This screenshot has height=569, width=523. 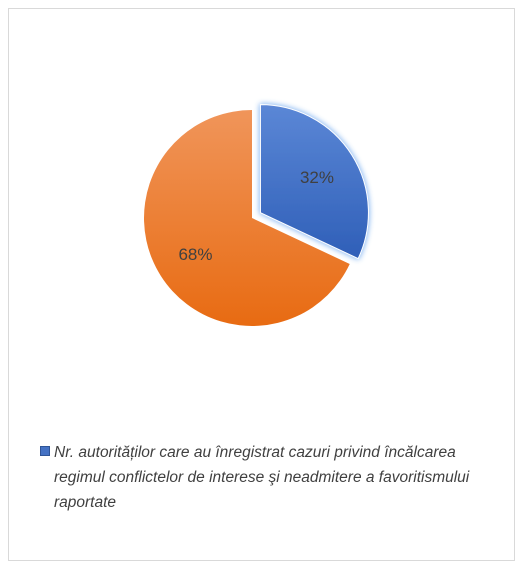 I want to click on data-label-1: 32%, so click(x=317, y=177).